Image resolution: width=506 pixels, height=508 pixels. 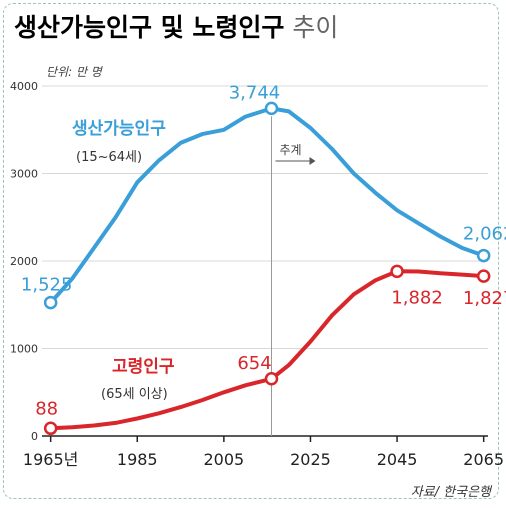 I want to click on data-label: 88, so click(x=46, y=408).